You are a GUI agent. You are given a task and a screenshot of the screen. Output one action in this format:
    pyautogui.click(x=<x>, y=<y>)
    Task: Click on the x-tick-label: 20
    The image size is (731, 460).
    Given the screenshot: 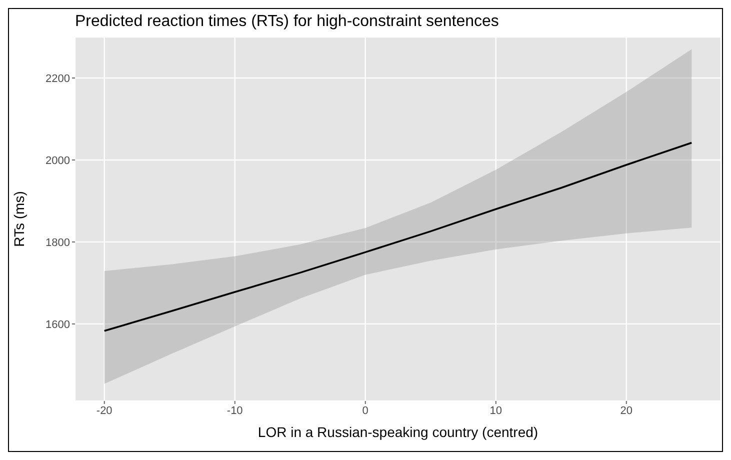 What is the action you would take?
    pyautogui.click(x=626, y=410)
    